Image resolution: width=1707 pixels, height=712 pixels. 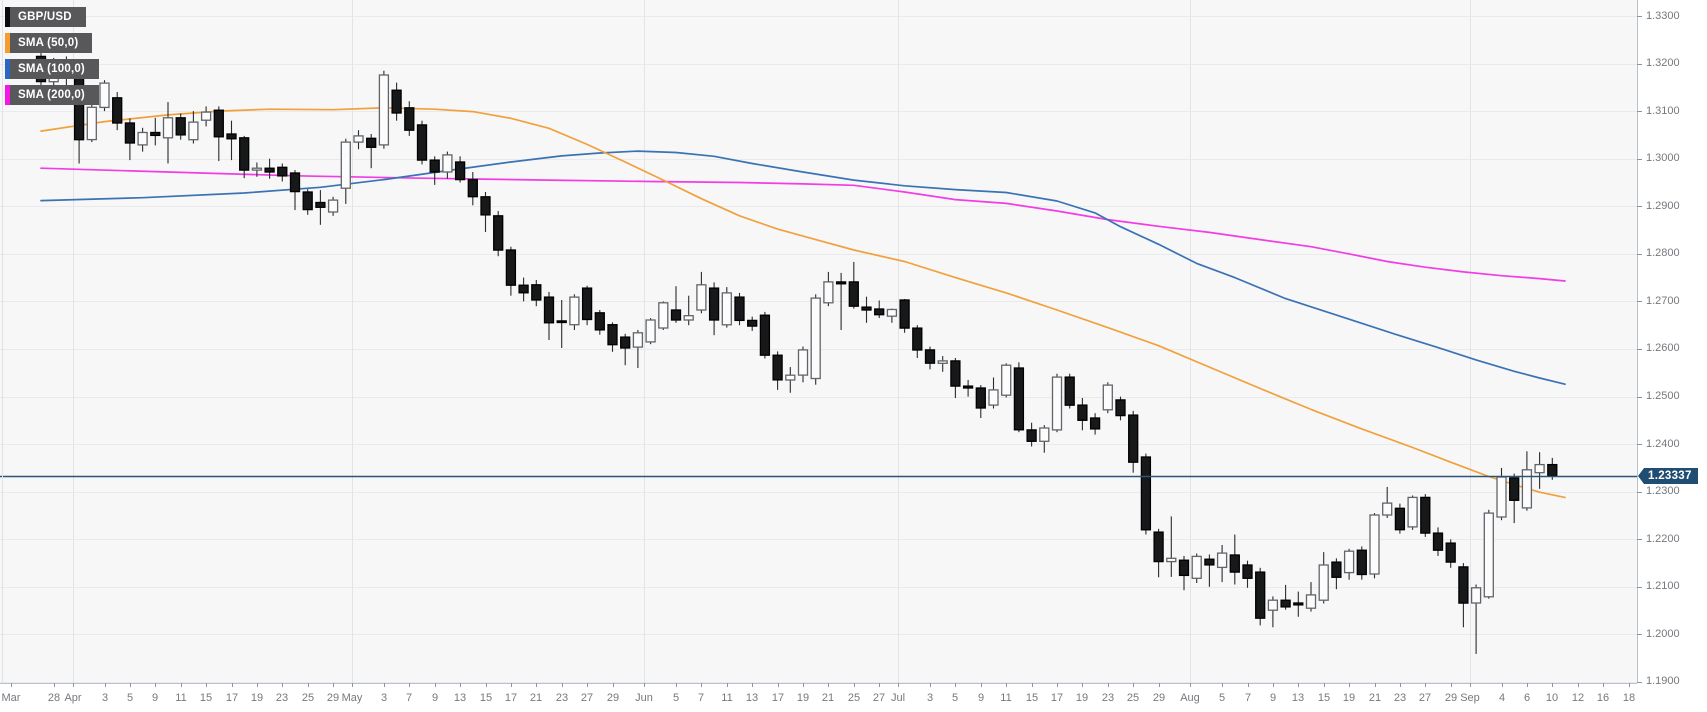 What do you see at coordinates (1663, 158) in the screenshot?
I see `y-axis-label: 1.3000` at bounding box center [1663, 158].